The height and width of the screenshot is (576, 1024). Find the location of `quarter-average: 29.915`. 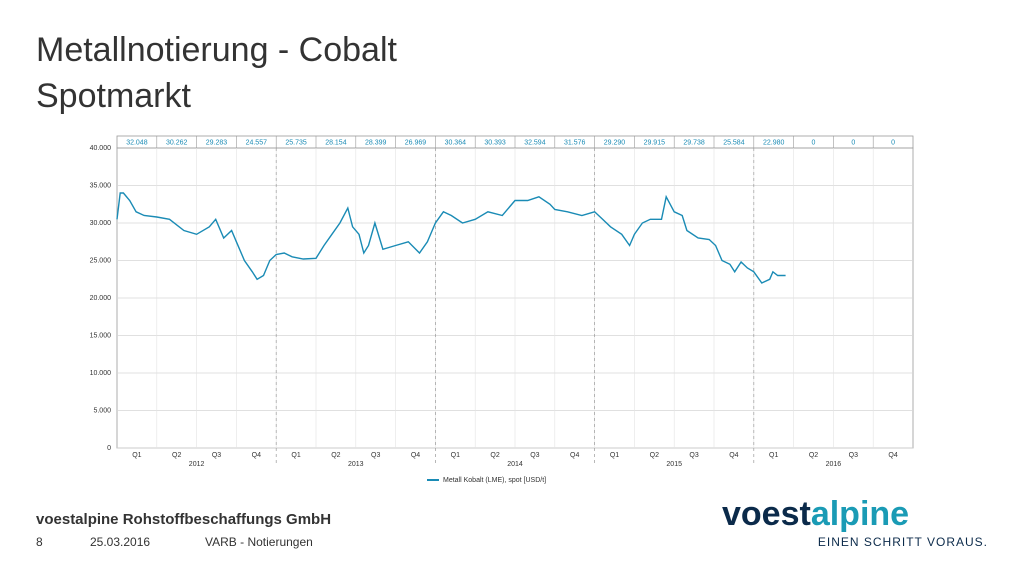

quarter-average: 29.915 is located at coordinates (655, 142).